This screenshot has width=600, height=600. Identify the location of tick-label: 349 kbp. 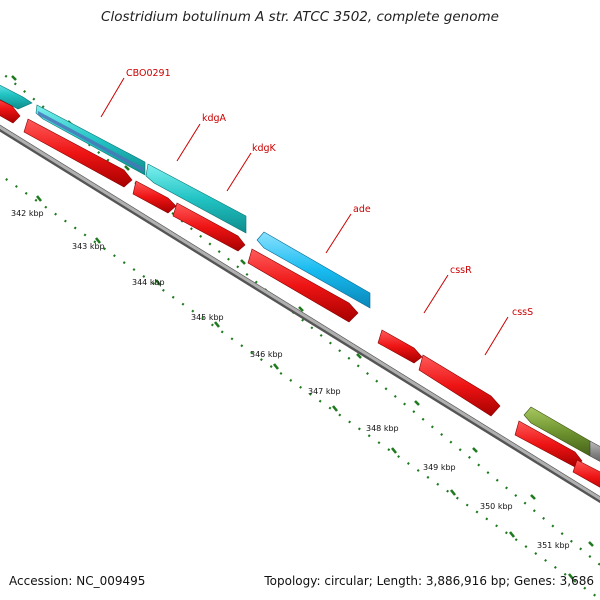
(439, 467).